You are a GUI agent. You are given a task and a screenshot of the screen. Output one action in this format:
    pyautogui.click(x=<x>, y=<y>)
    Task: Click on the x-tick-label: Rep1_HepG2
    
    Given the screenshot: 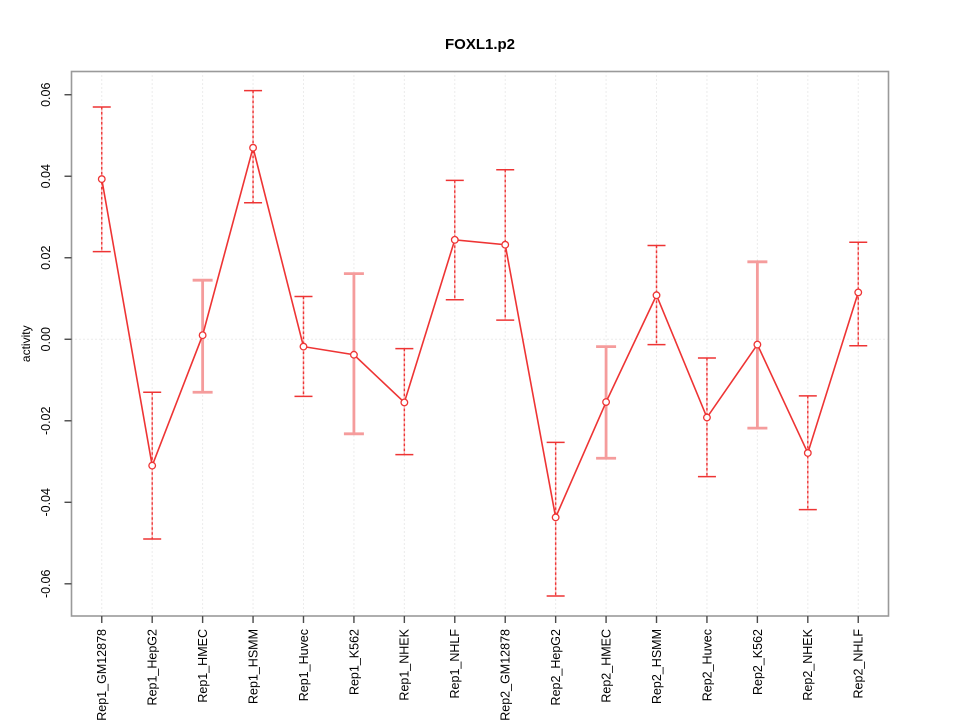 What is the action you would take?
    pyautogui.click(x=153, y=667)
    